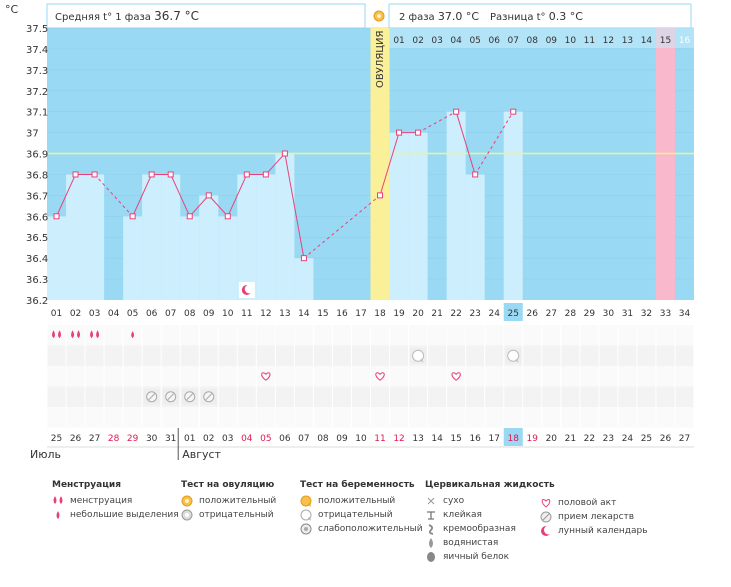 The width and height of the screenshot is (731, 587). I want to click on legend-item: отрицательный, so click(228, 515).